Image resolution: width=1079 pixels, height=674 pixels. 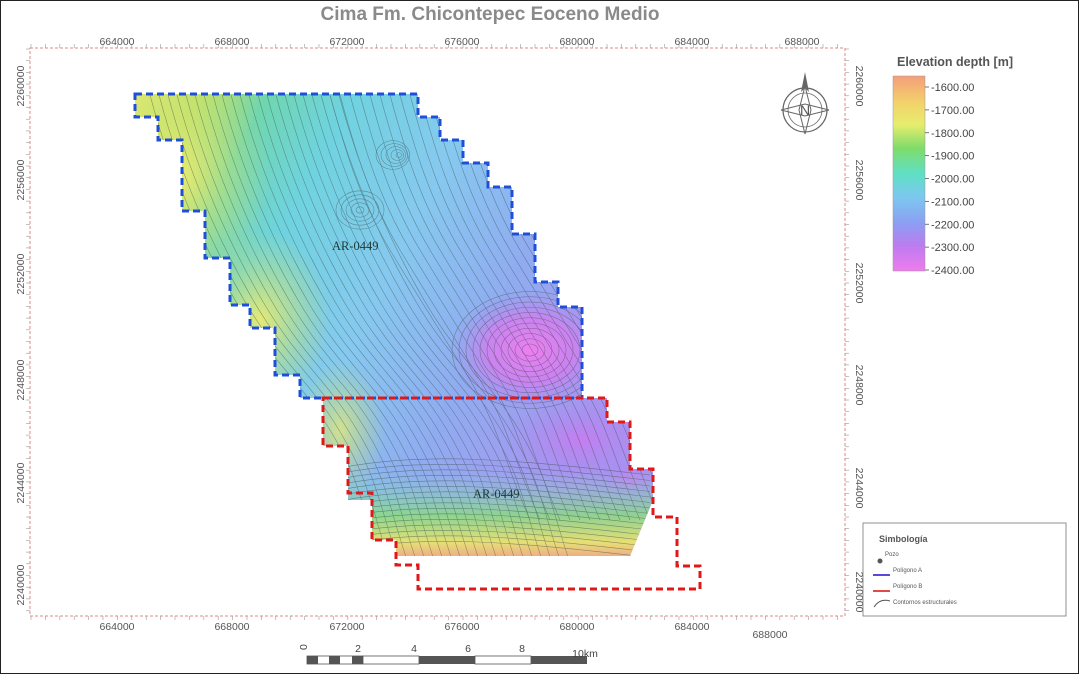 What do you see at coordinates (691, 627) in the screenshot?
I see `x-tick-bottom: 684000` at bounding box center [691, 627].